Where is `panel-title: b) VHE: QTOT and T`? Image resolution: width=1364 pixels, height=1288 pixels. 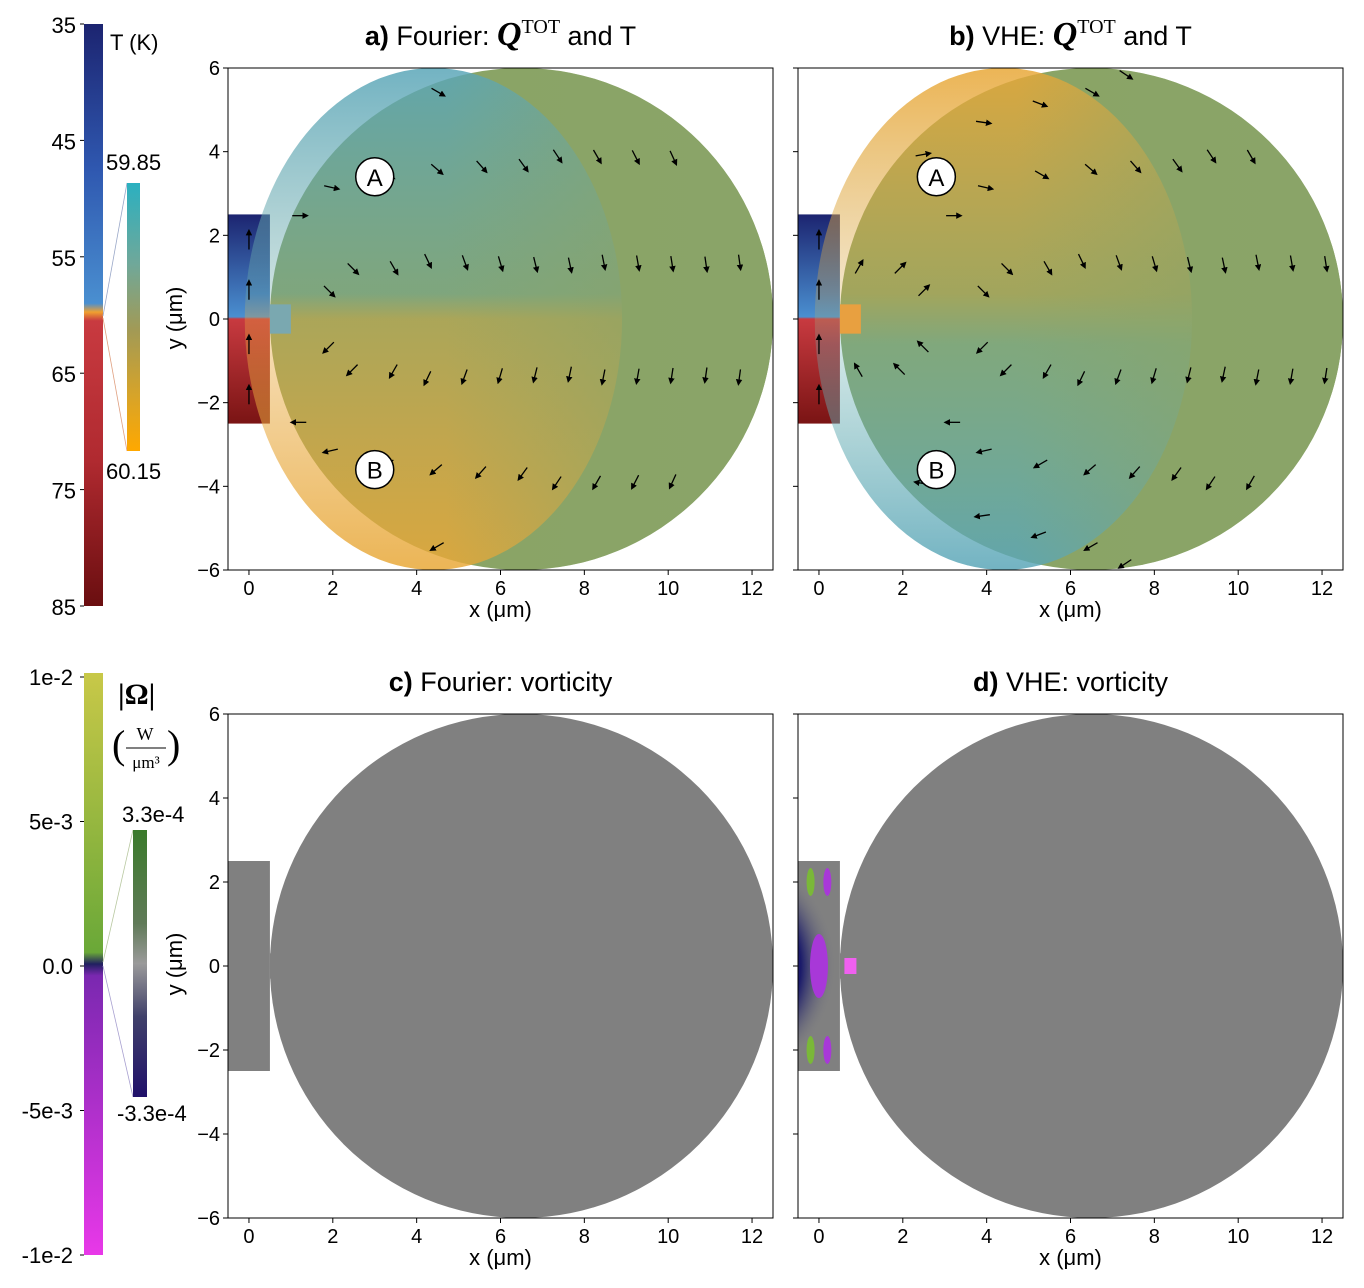
panel-title: b) VHE: QTOT and T is located at coordinates (1070, 34).